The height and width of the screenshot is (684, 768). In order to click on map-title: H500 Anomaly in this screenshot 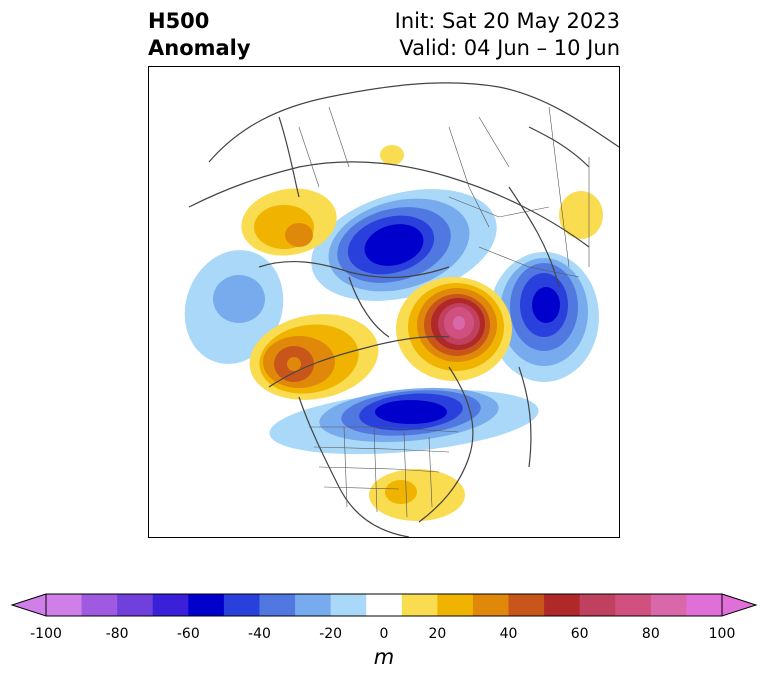, I will do `click(199, 35)`.